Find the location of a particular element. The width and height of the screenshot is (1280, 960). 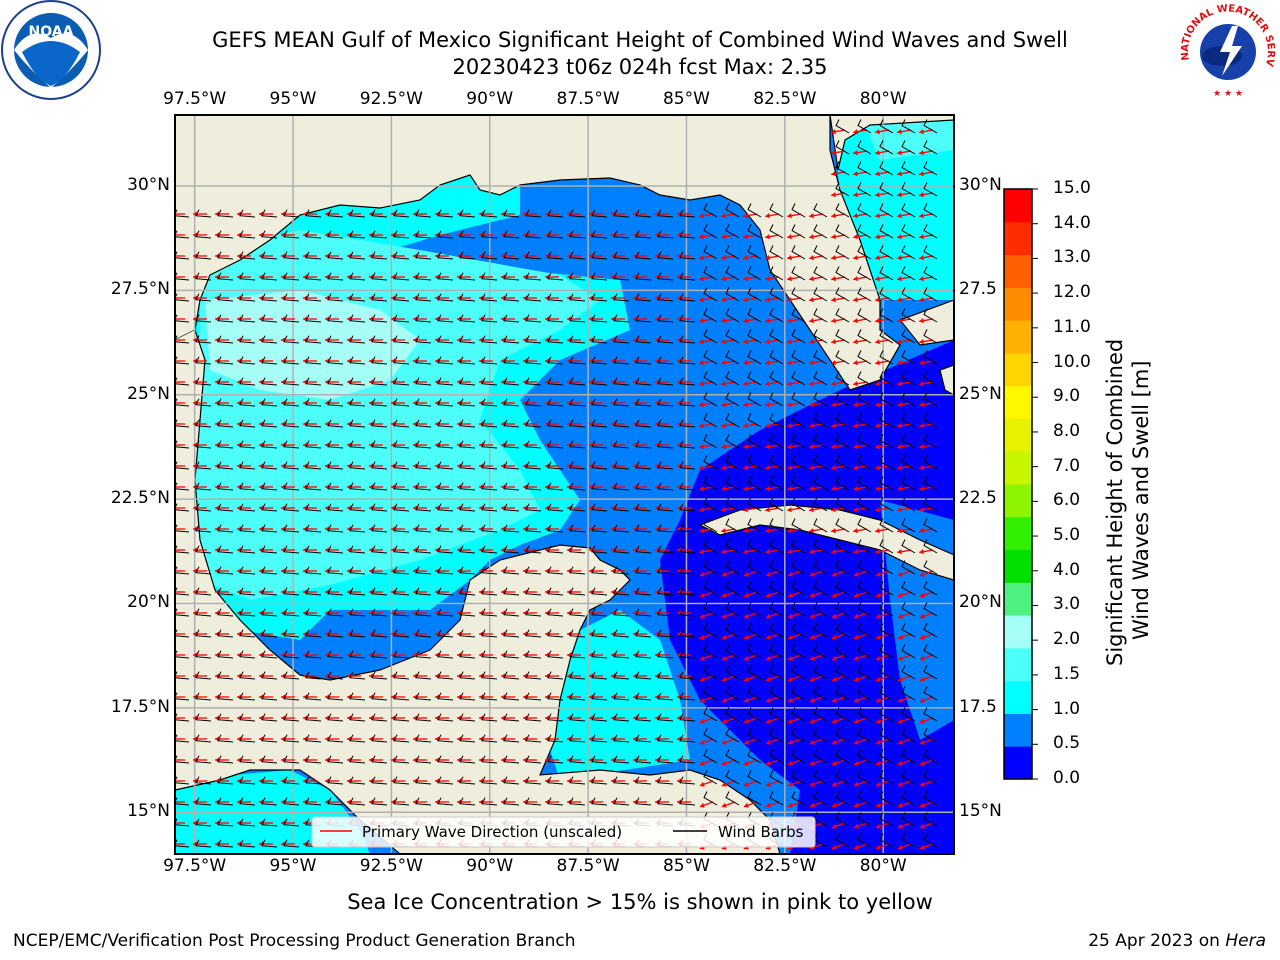

lat-tick-label: 15°N is located at coordinates (980, 811).